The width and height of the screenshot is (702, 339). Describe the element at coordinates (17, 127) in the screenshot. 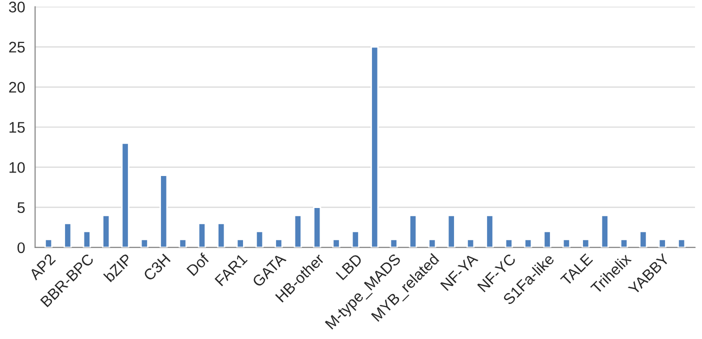

I see `y-tick-label: 15` at that location.